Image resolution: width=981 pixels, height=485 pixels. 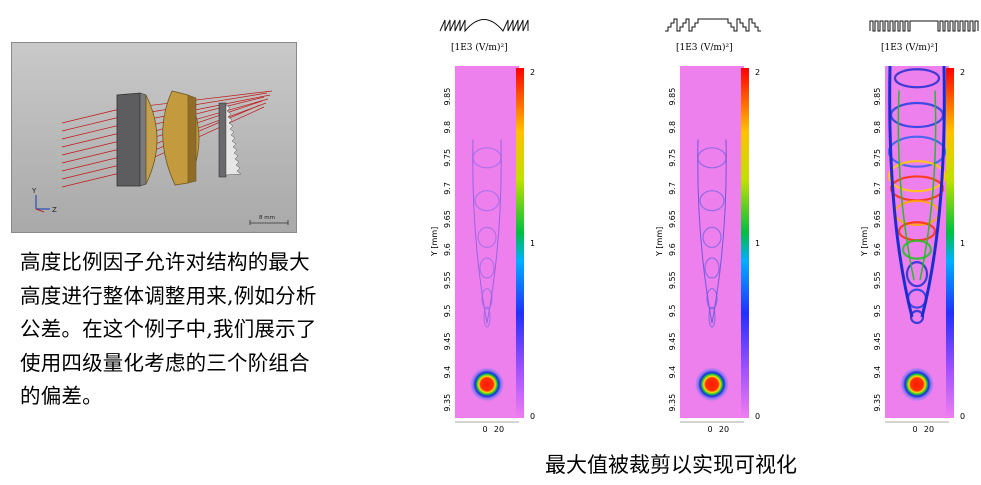 What do you see at coordinates (44, 200) in the screenshot?
I see `axes-indicator: Y Z` at bounding box center [44, 200].